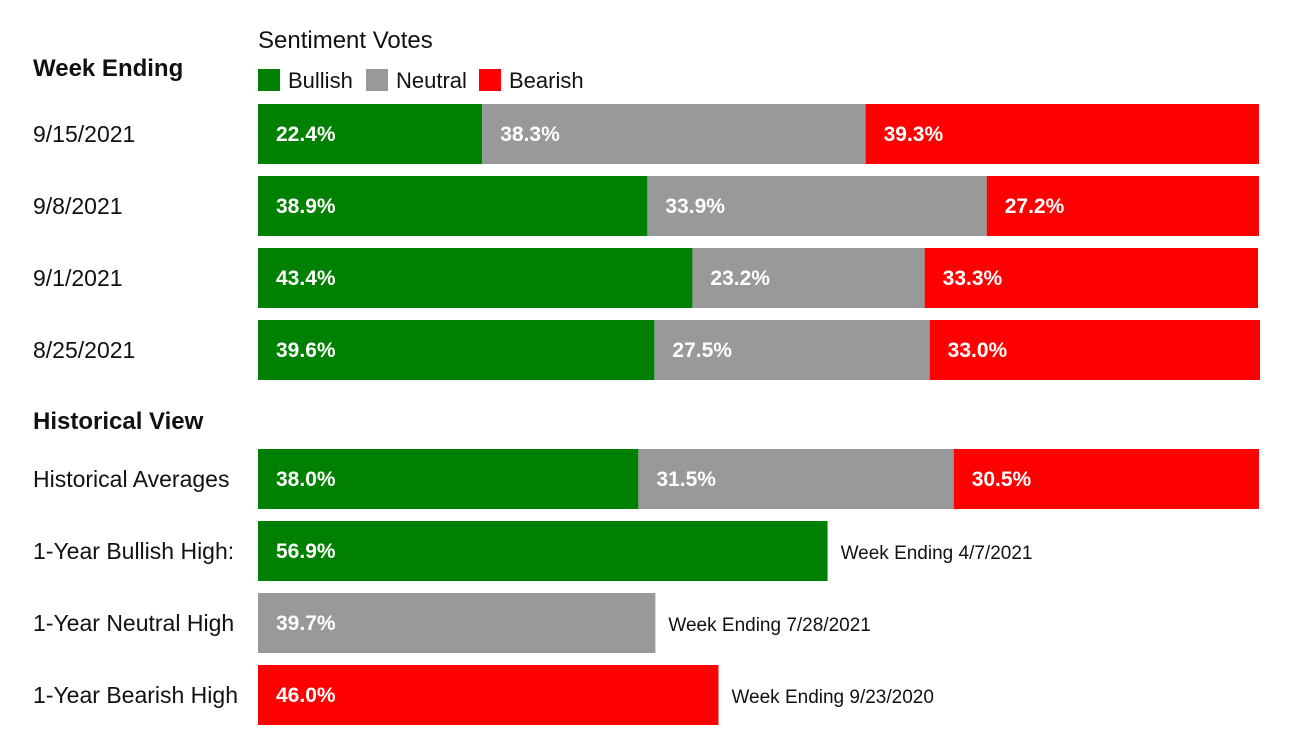 The height and width of the screenshot is (738, 1293). I want to click on historical-title: Historical View, so click(118, 421).